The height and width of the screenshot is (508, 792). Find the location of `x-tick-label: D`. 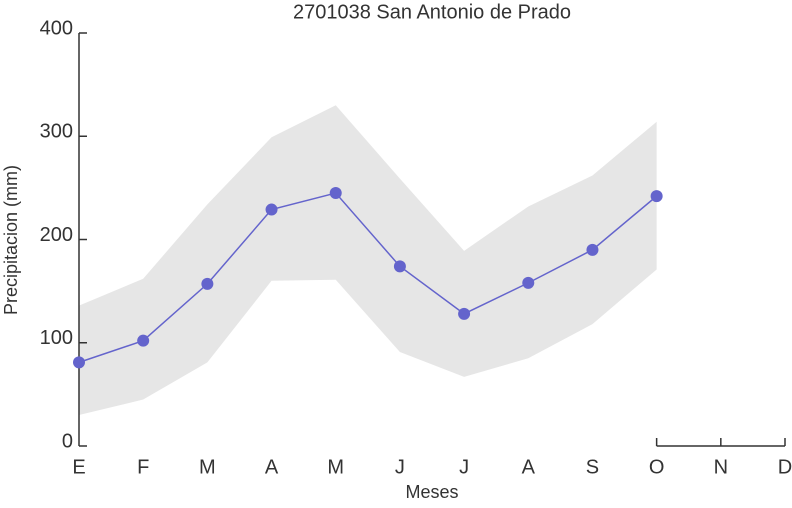

x-tick-label: D is located at coordinates (785, 467).